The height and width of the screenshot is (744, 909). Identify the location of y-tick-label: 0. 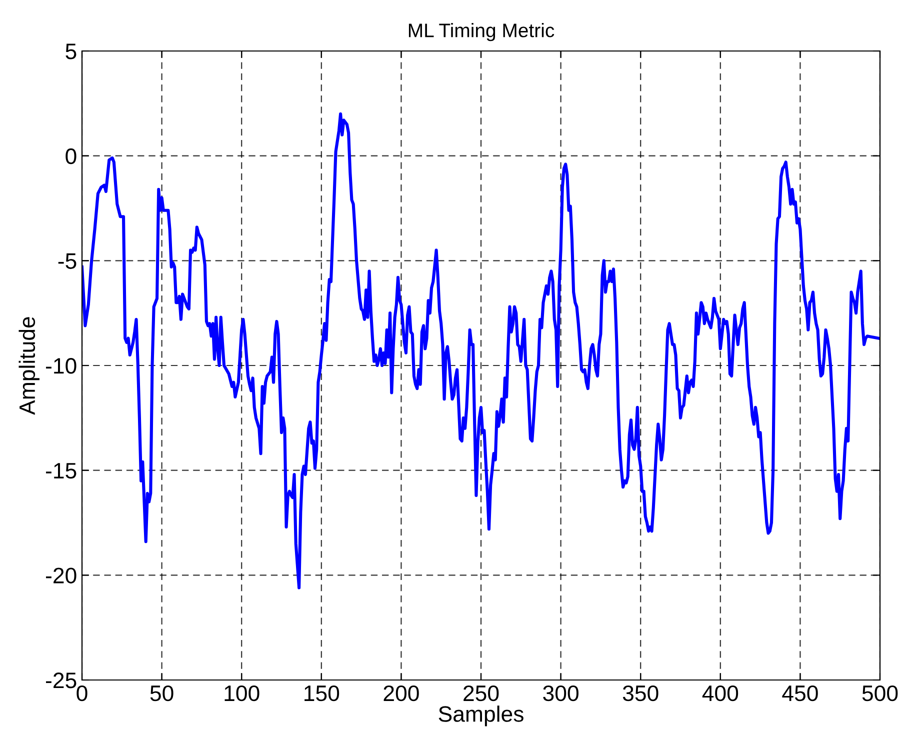
(71, 156).